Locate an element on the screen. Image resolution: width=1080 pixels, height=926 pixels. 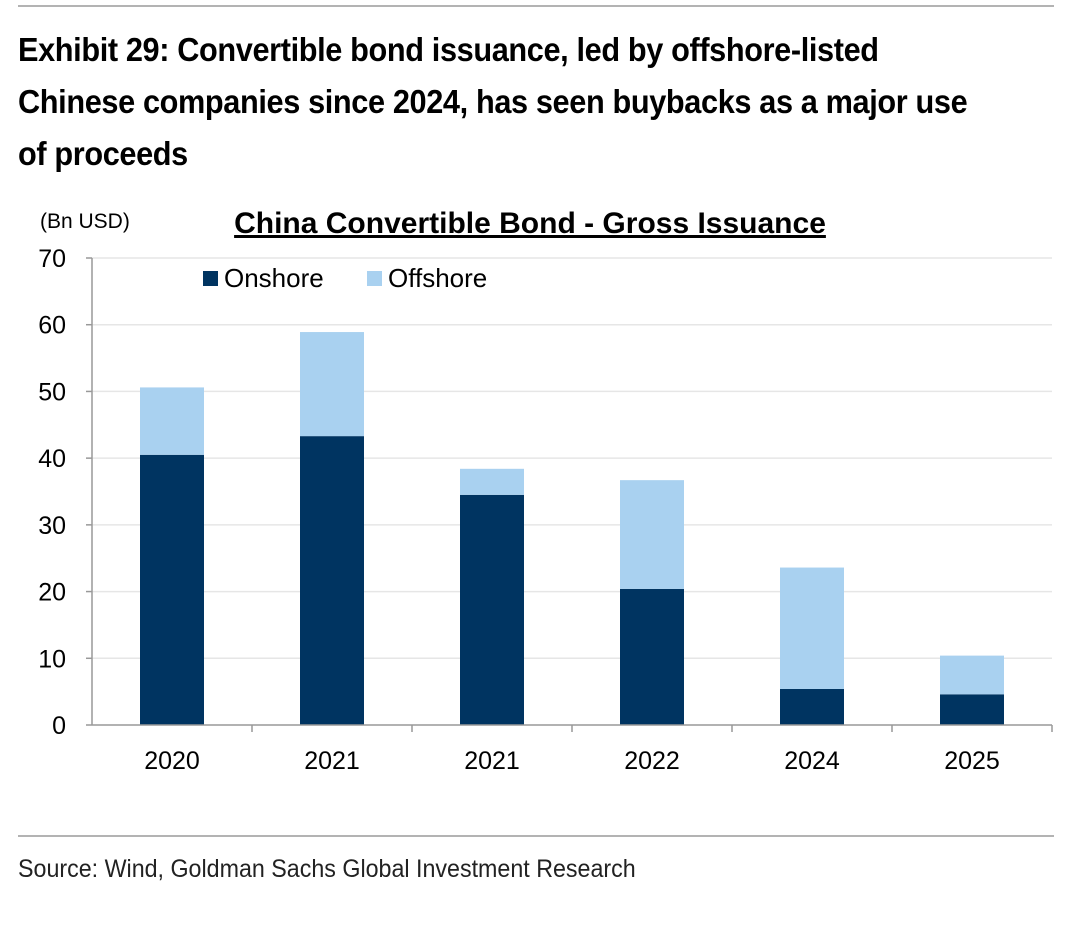
y-tick-label: 70 is located at coordinates (52, 259).